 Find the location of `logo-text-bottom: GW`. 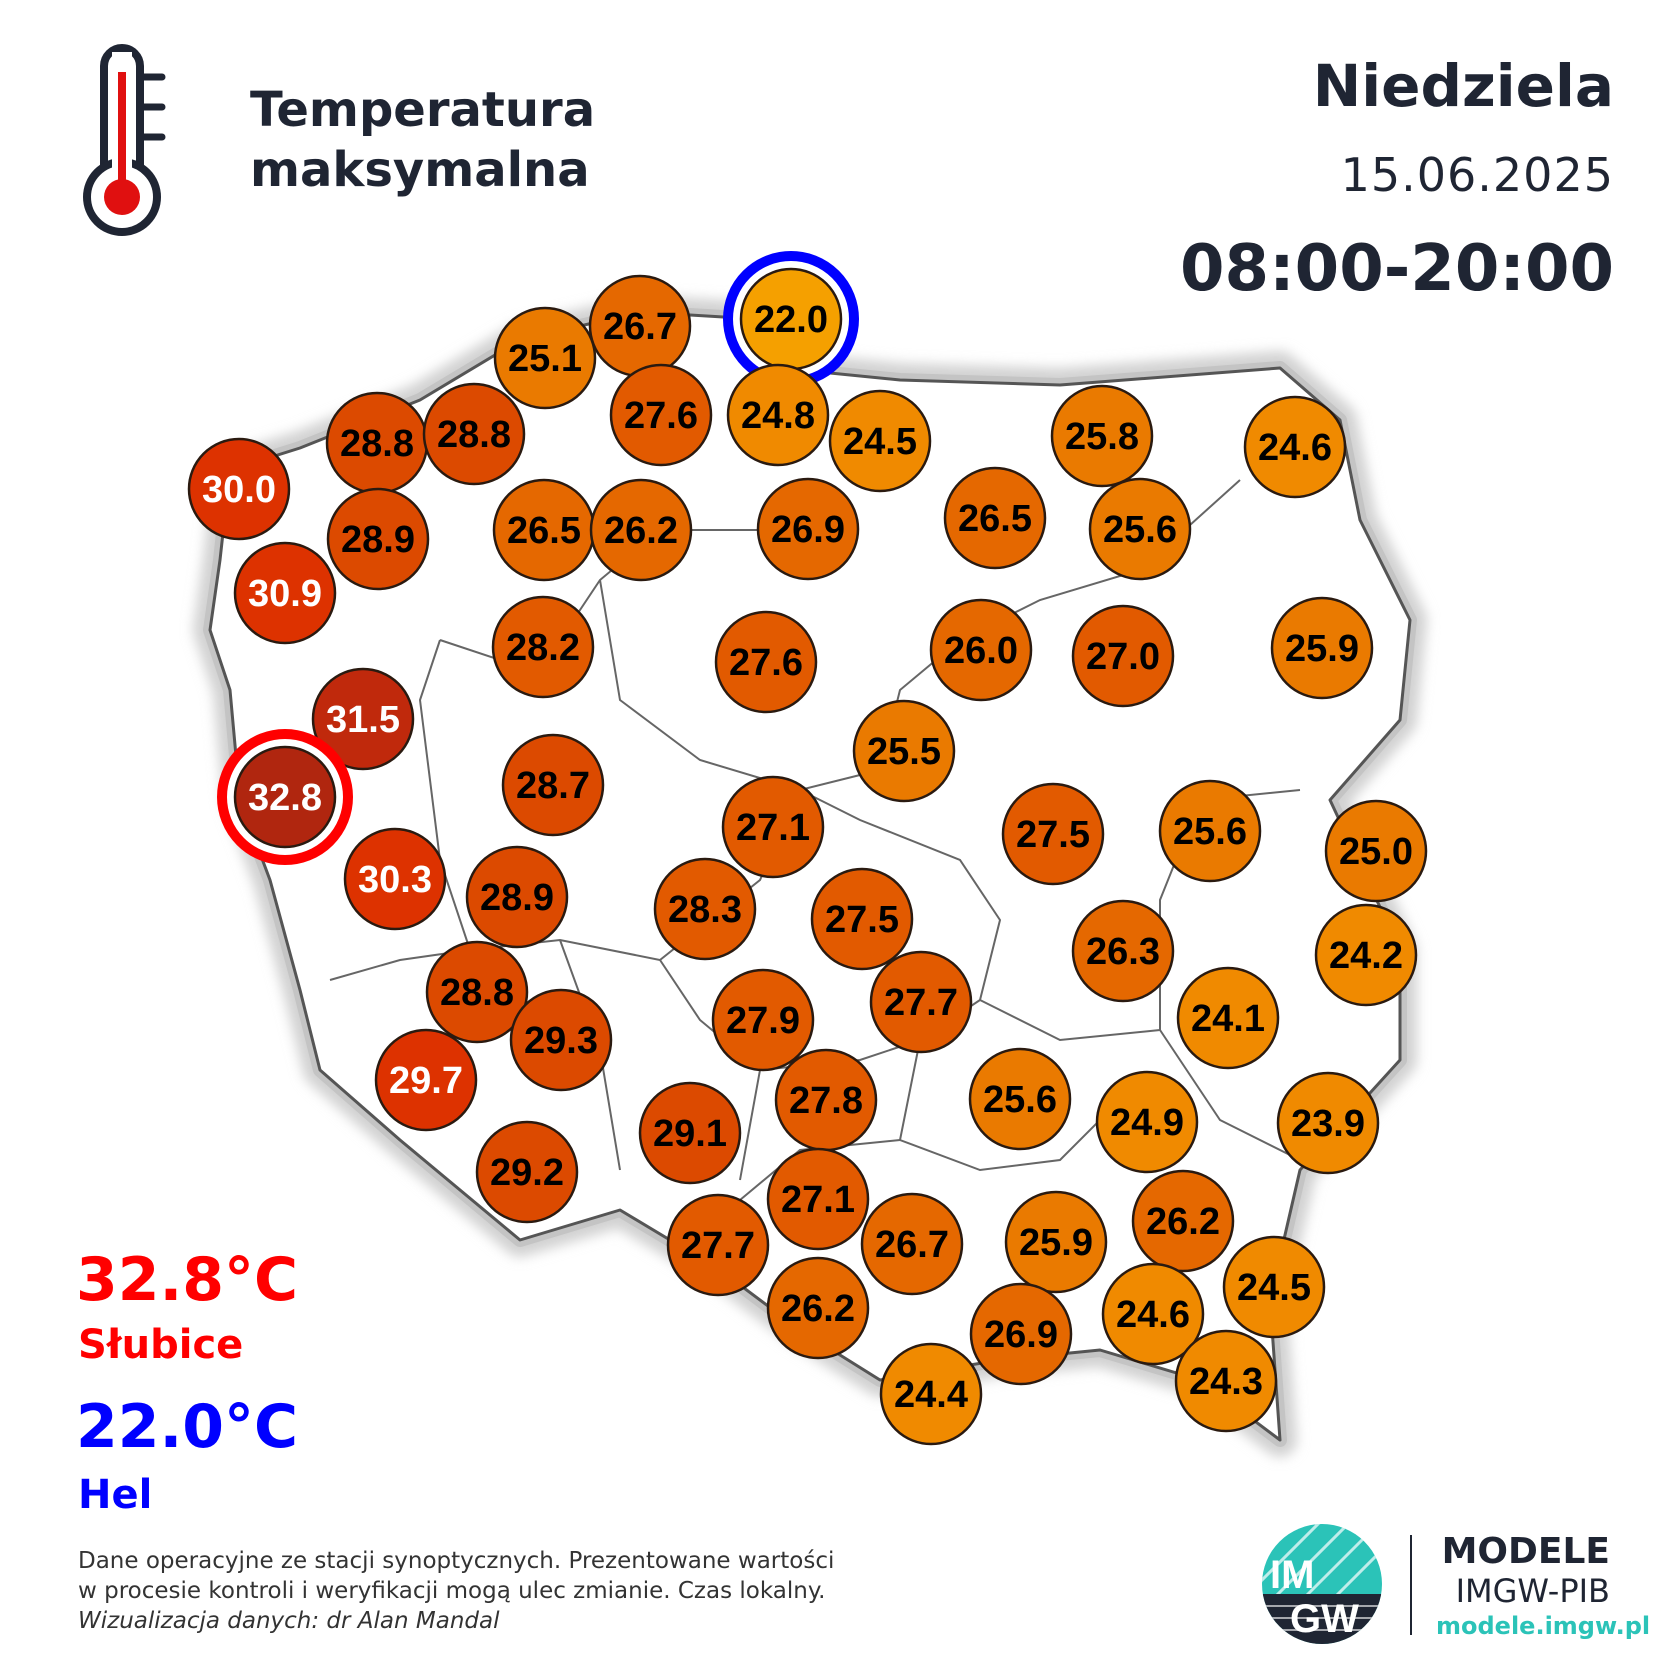

logo-text-bottom: GW is located at coordinates (1324, 1619).